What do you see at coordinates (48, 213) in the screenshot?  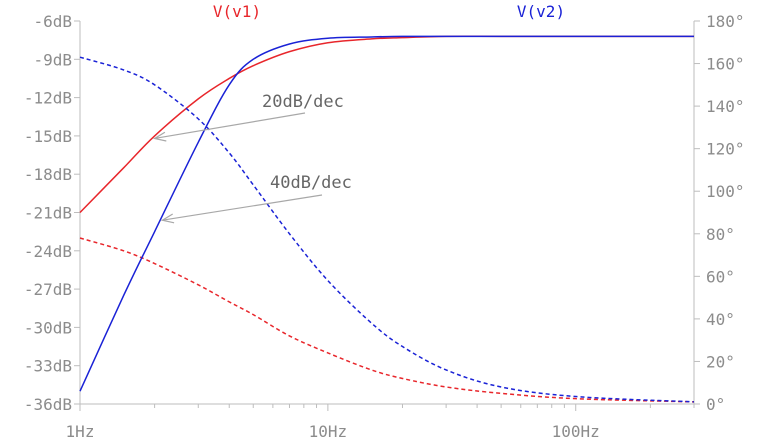 I see `y-left-tick-label: -21dB` at bounding box center [48, 213].